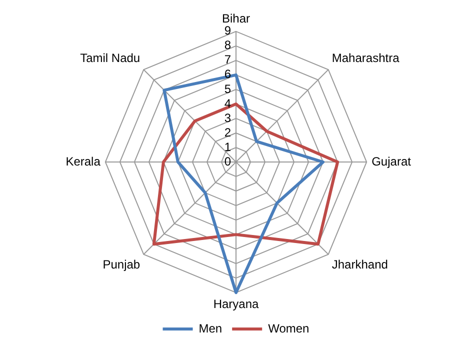 This screenshot has width=472, height=357. What do you see at coordinates (236, 304) in the screenshot?
I see `spoke-label: Haryana` at bounding box center [236, 304].